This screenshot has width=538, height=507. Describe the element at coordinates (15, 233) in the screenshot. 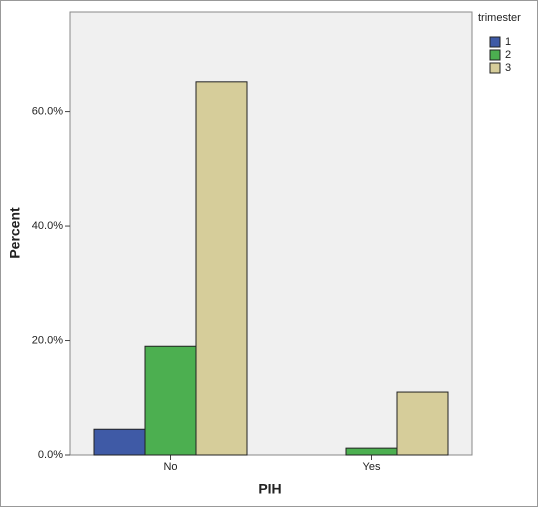

I see `y-axis-title: Percent` at that location.